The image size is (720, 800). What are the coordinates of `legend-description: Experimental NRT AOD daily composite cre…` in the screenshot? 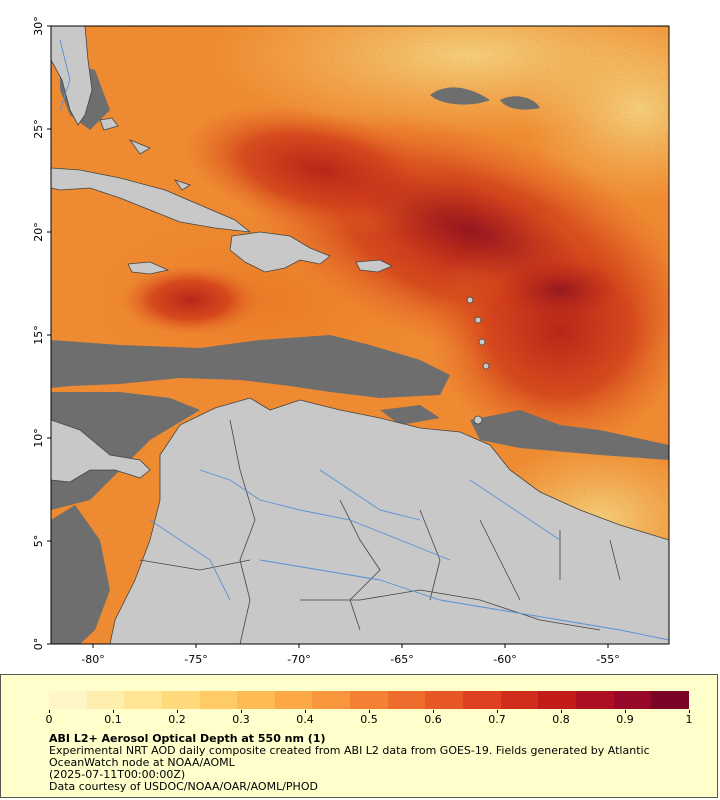 It's located at (349, 756).